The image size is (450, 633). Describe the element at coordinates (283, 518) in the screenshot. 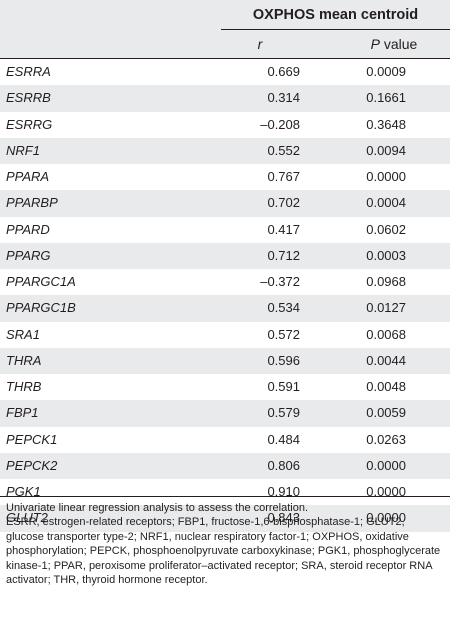

I see `r-value-cell: 0.843` at that location.